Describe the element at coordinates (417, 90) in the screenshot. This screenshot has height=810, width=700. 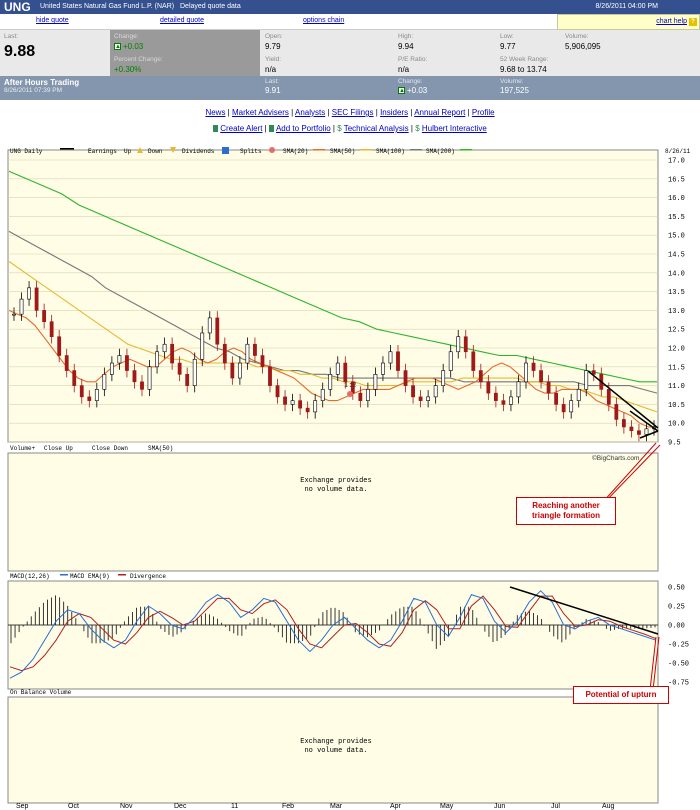
I see `ah-change-value: +0.03` at that location.